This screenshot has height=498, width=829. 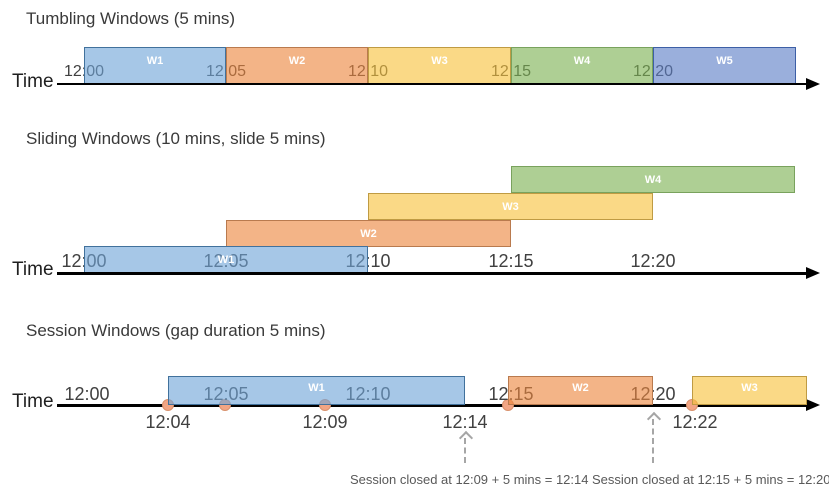 I want to click on tumbling-timeline, so click(x=432, y=84).